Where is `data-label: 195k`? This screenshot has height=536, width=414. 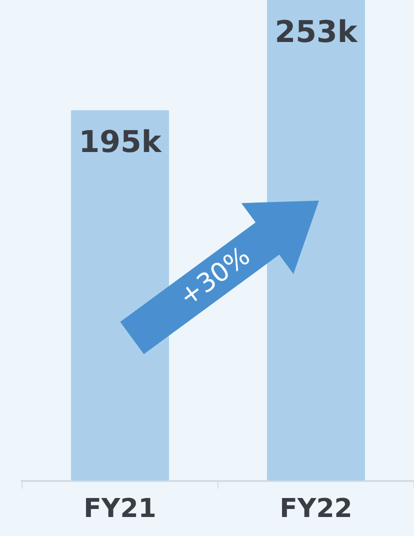 data-label: 195k is located at coordinates (120, 142).